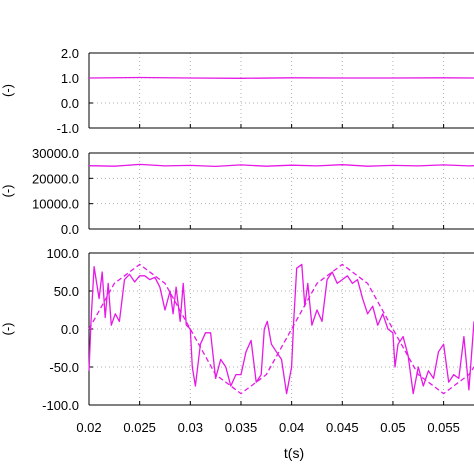 This screenshot has width=474, height=474. What do you see at coordinates (241, 427) in the screenshot?
I see `x-tick-label: 0.035` at bounding box center [241, 427].